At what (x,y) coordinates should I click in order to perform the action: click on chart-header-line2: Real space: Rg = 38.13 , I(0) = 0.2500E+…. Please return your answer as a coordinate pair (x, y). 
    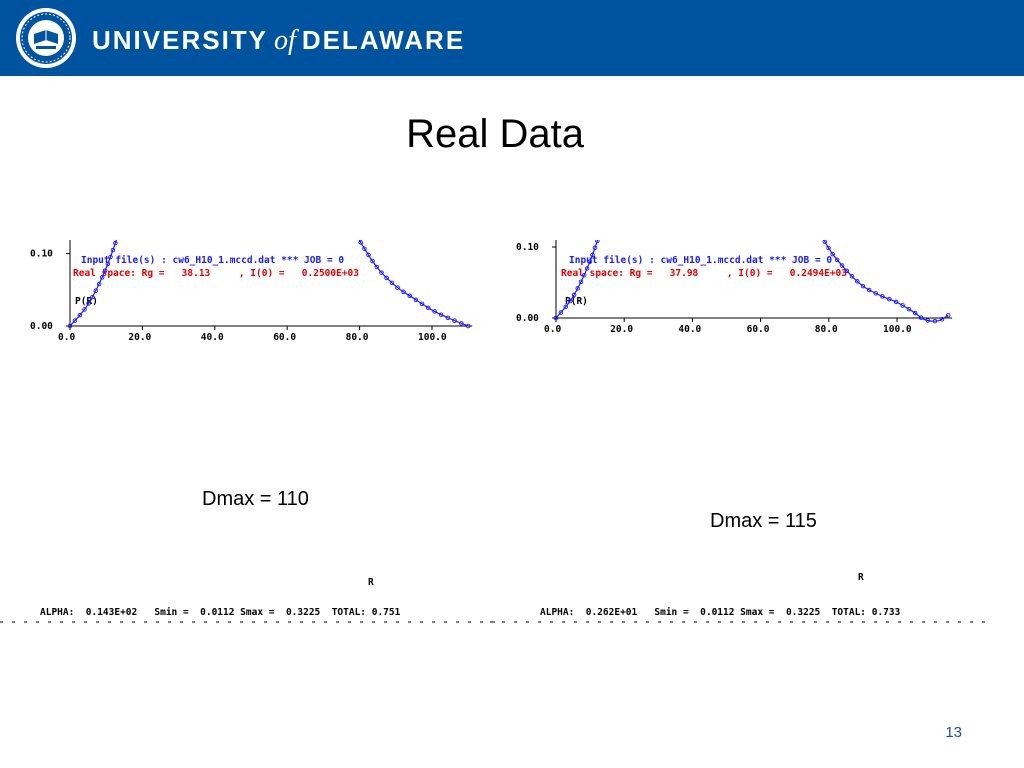
    Looking at the image, I should click on (216, 273).